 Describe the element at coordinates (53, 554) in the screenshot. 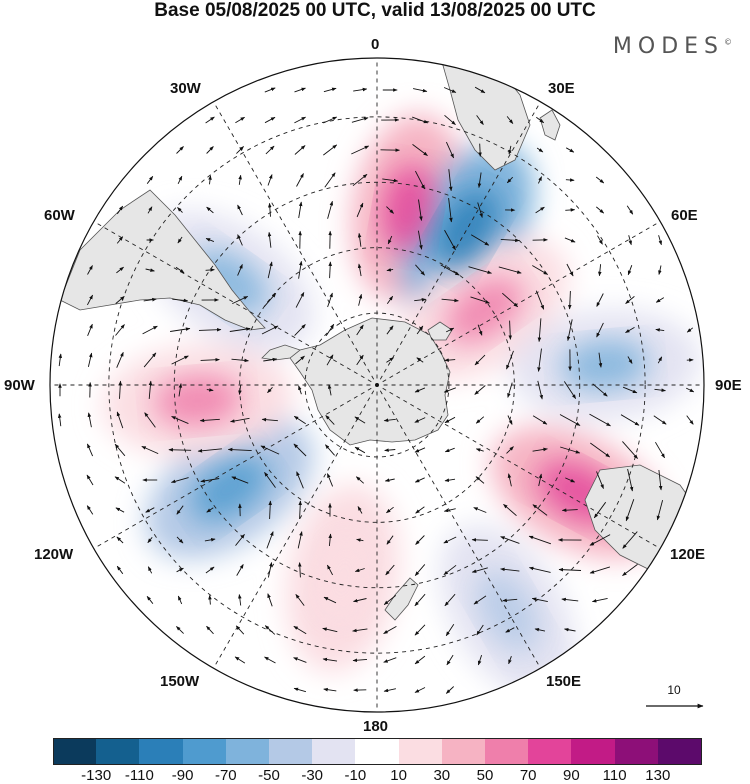

I see `lon-label-120w: 120W` at that location.